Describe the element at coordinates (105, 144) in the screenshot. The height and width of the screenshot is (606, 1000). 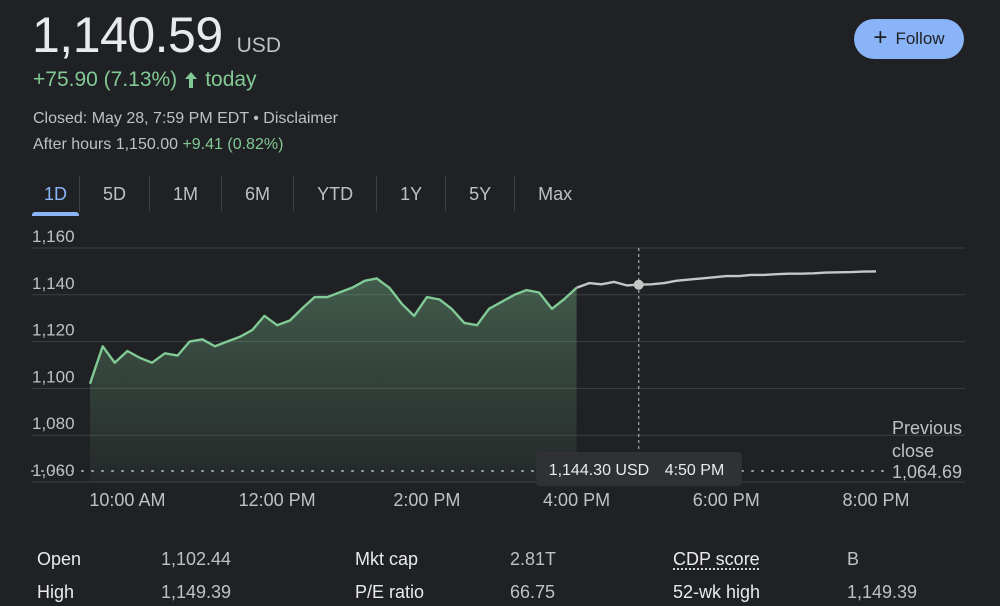
I see `after-hours-price: After hours 1,150.00` at that location.